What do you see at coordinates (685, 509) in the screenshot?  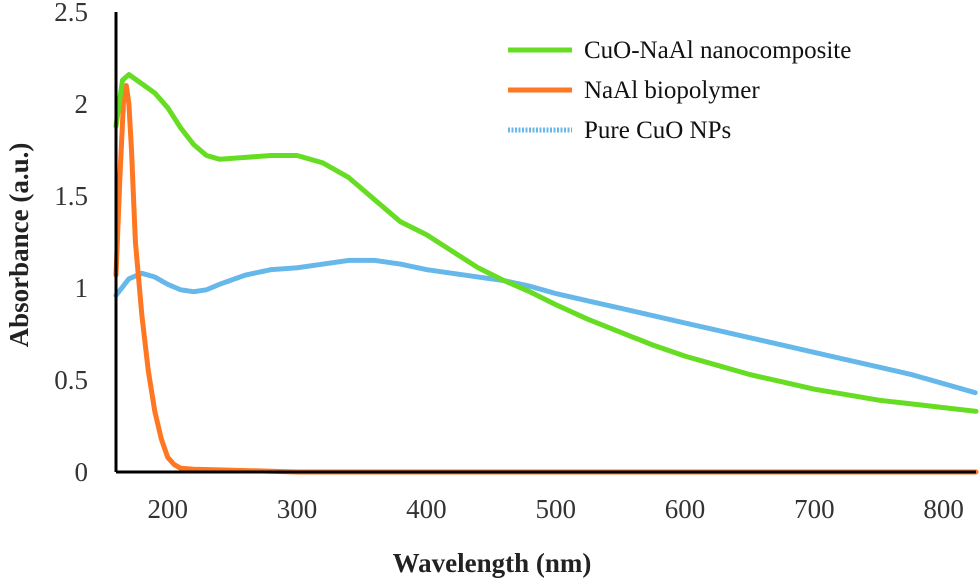 I see `x-tick-label: 600` at bounding box center [685, 509].